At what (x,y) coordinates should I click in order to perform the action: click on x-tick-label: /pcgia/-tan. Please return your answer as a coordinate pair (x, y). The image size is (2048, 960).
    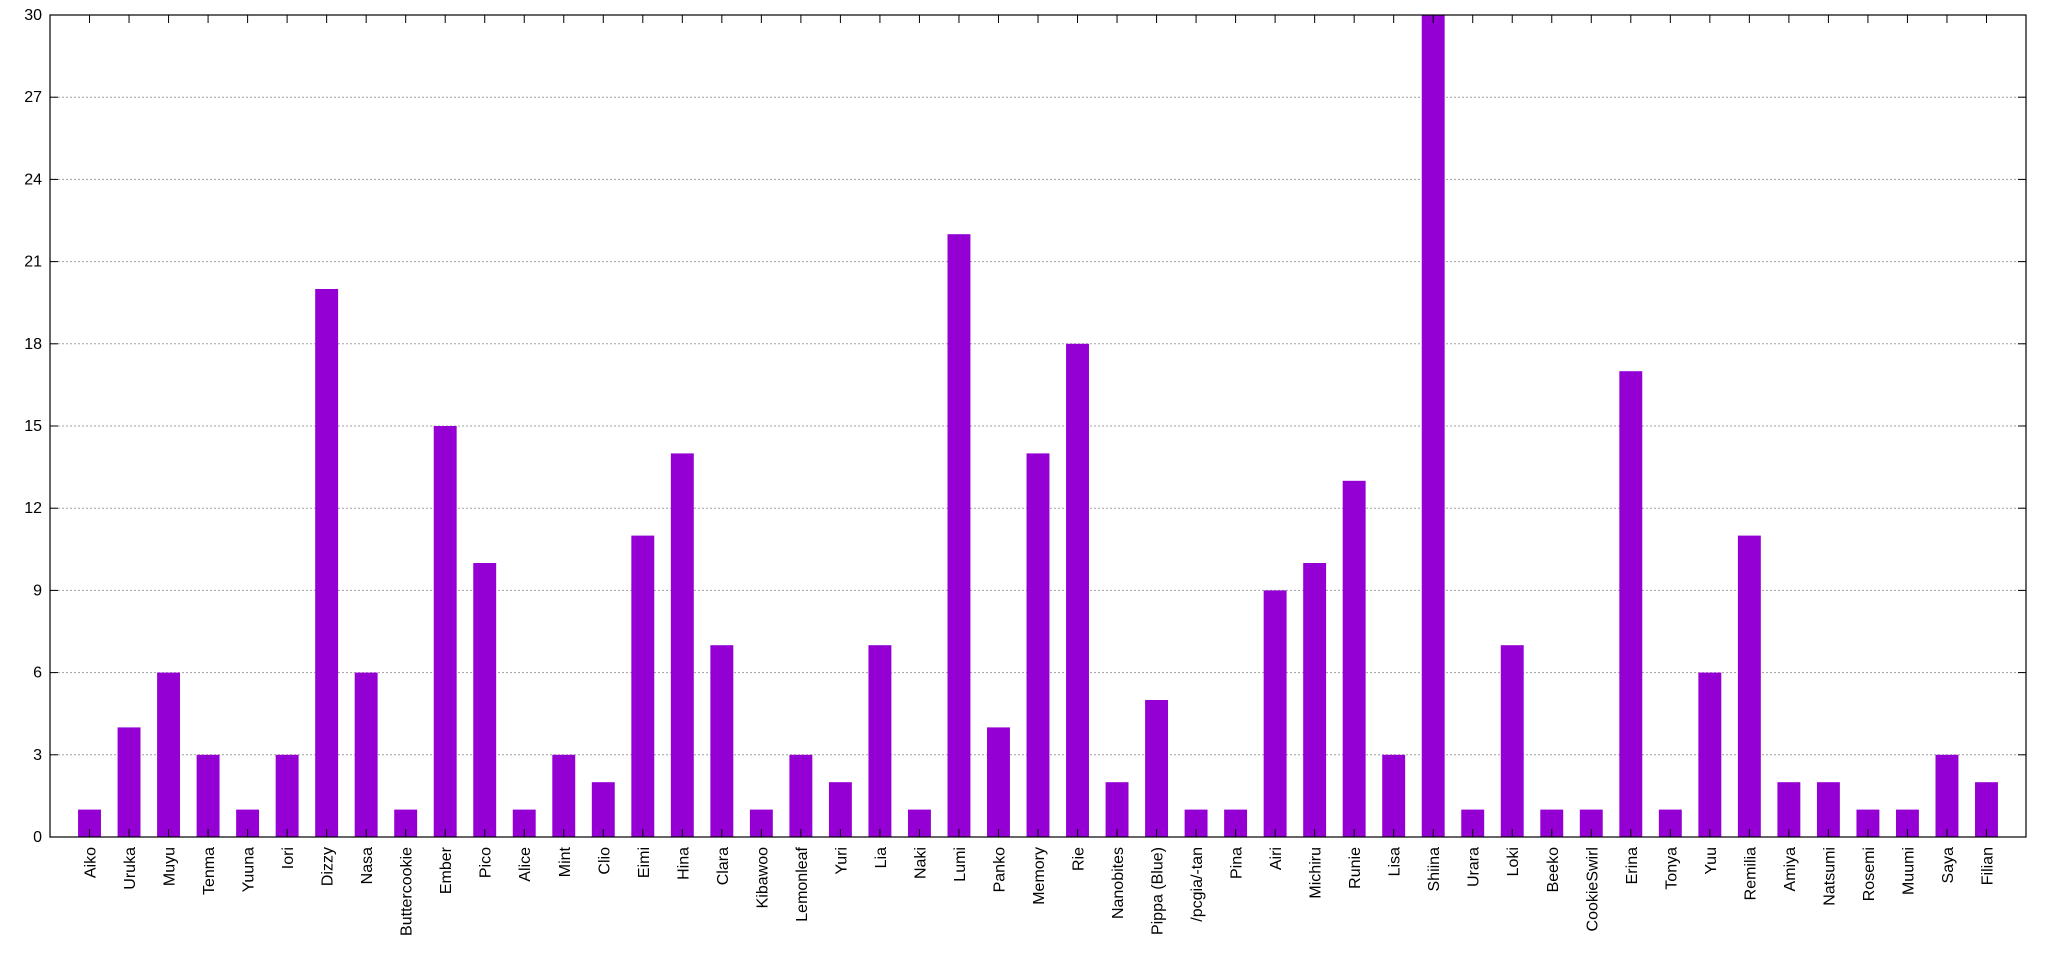
    Looking at the image, I should click on (1197, 884).